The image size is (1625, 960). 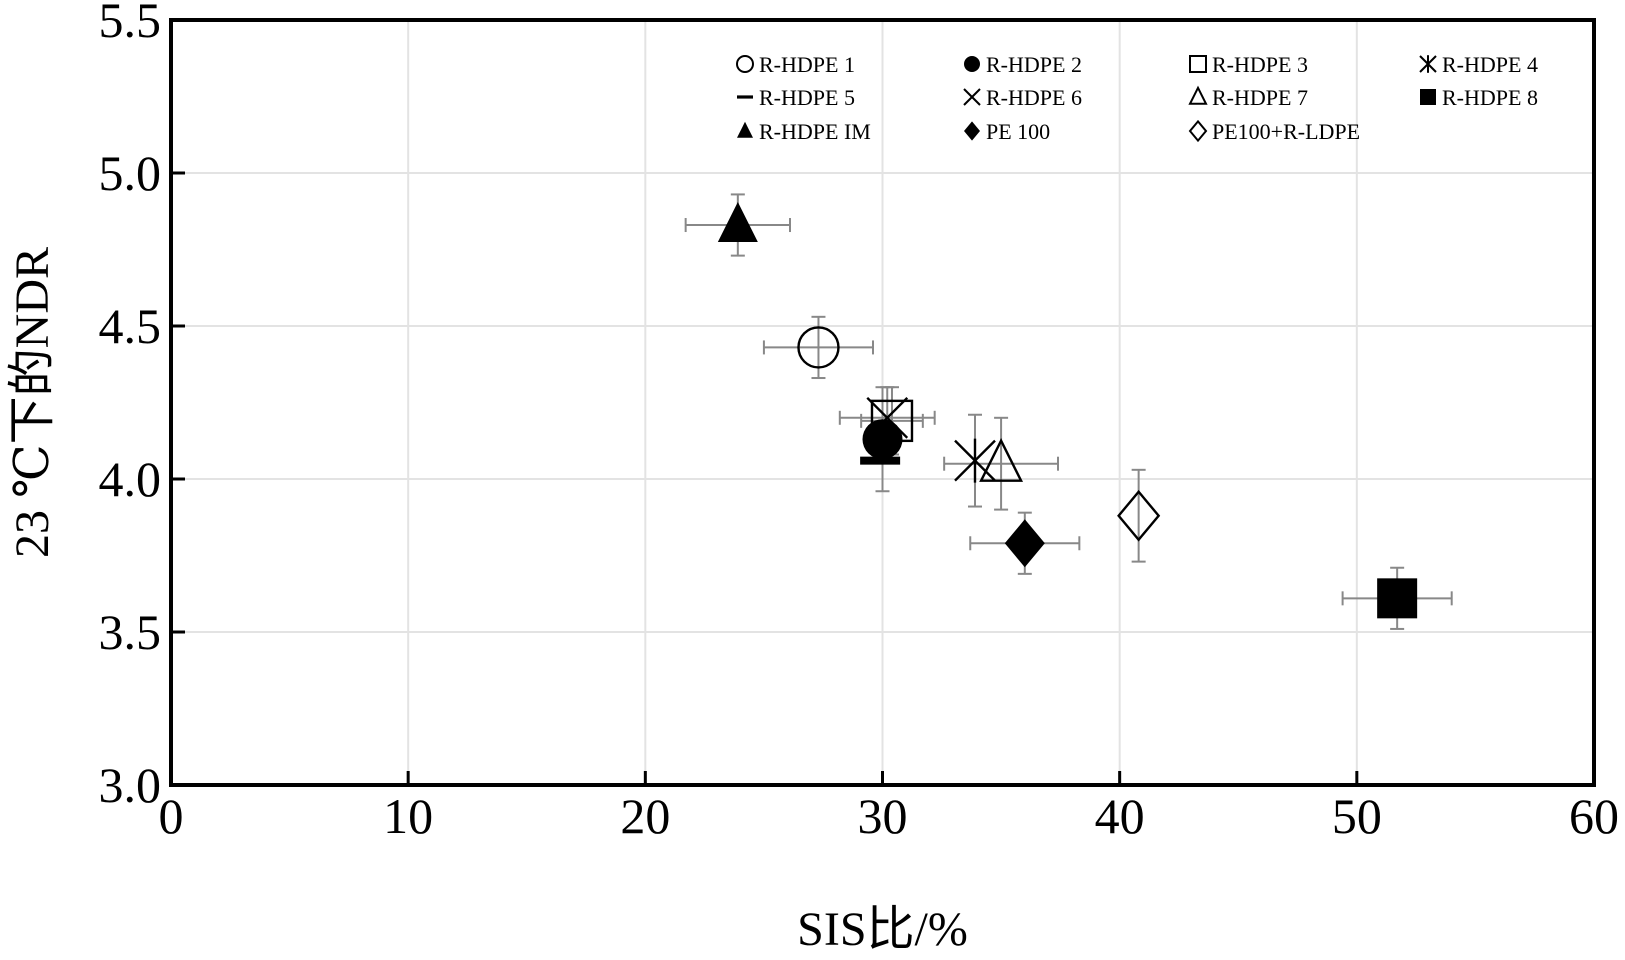 What do you see at coordinates (883, 816) in the screenshot?
I see `x-tick-label: 30` at bounding box center [883, 816].